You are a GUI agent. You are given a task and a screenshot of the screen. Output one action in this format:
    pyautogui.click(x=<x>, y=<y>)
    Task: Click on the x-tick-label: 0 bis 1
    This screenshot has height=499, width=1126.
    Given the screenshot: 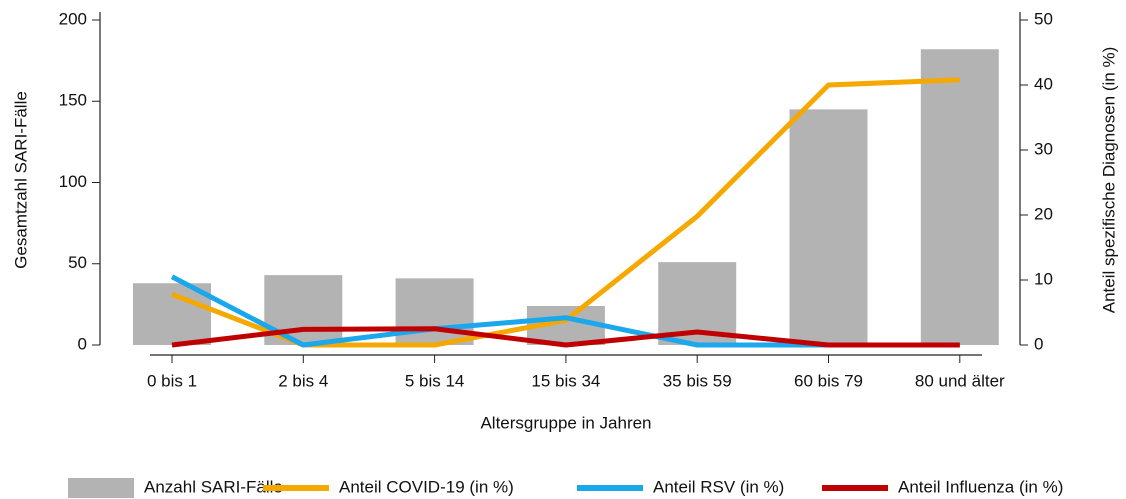 What is the action you would take?
    pyautogui.click(x=172, y=380)
    